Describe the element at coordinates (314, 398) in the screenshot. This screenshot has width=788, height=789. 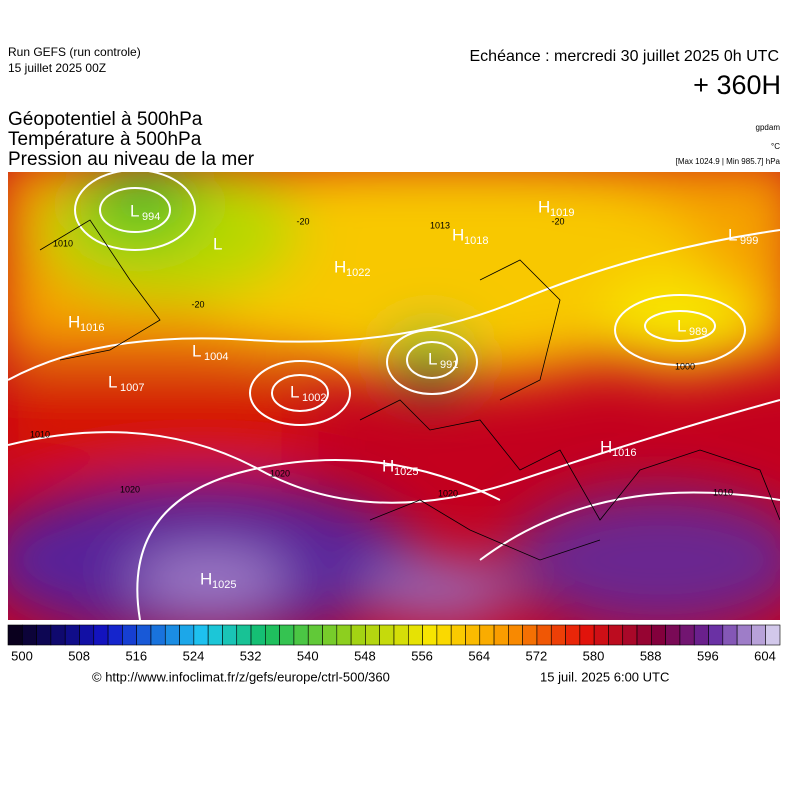
I see `center-value: 1002` at that location.